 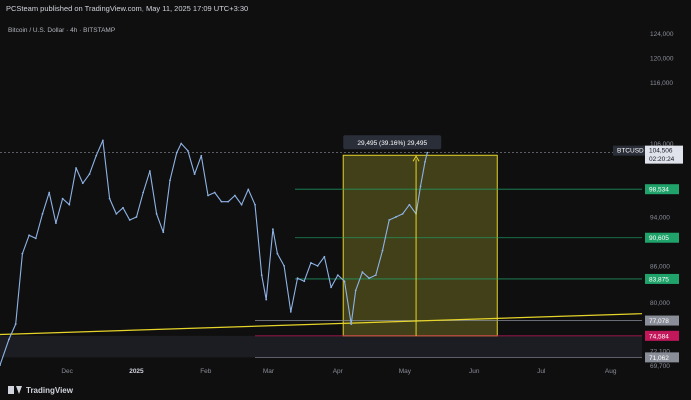 What do you see at coordinates (136, 371) in the screenshot?
I see `x-tick-label: 2025` at bounding box center [136, 371].